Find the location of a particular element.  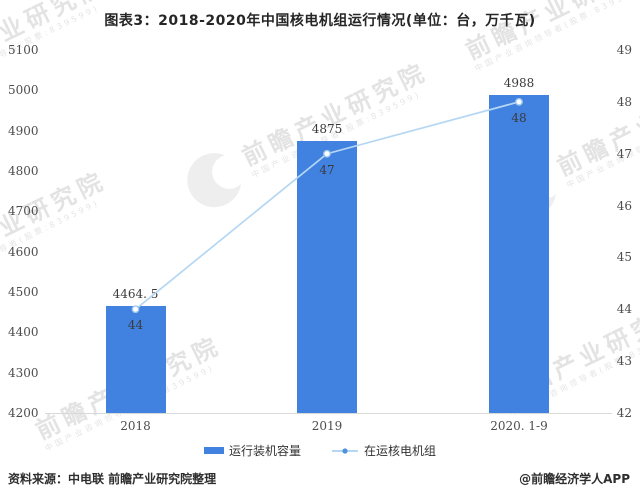

y-axis-left-tick: 4700 is located at coordinates (23, 211).